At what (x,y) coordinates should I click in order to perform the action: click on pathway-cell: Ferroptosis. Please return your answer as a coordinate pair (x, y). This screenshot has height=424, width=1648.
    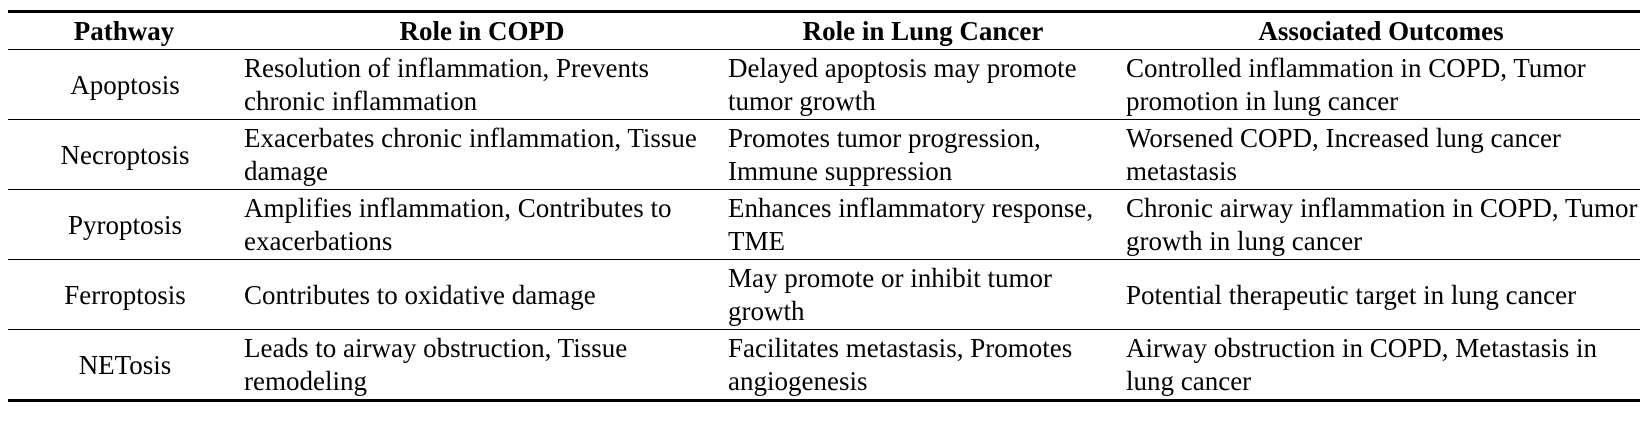
    Looking at the image, I should click on (124, 294).